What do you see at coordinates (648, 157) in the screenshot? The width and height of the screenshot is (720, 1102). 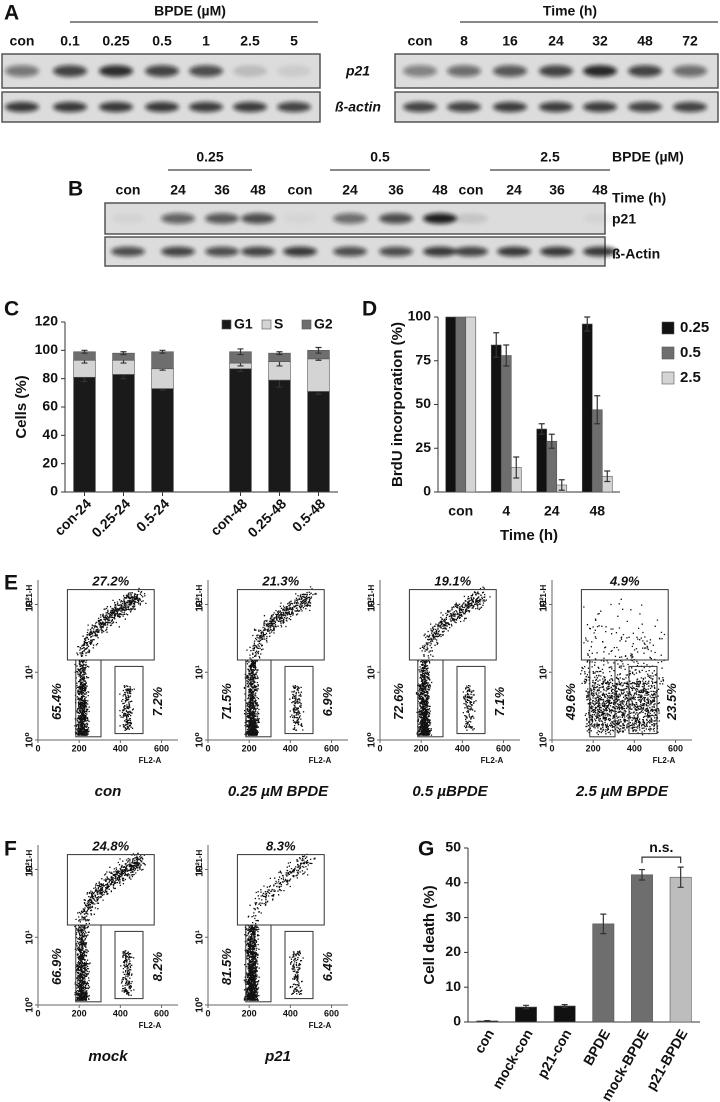 I see `axis-label: BPDE (µM)` at bounding box center [648, 157].